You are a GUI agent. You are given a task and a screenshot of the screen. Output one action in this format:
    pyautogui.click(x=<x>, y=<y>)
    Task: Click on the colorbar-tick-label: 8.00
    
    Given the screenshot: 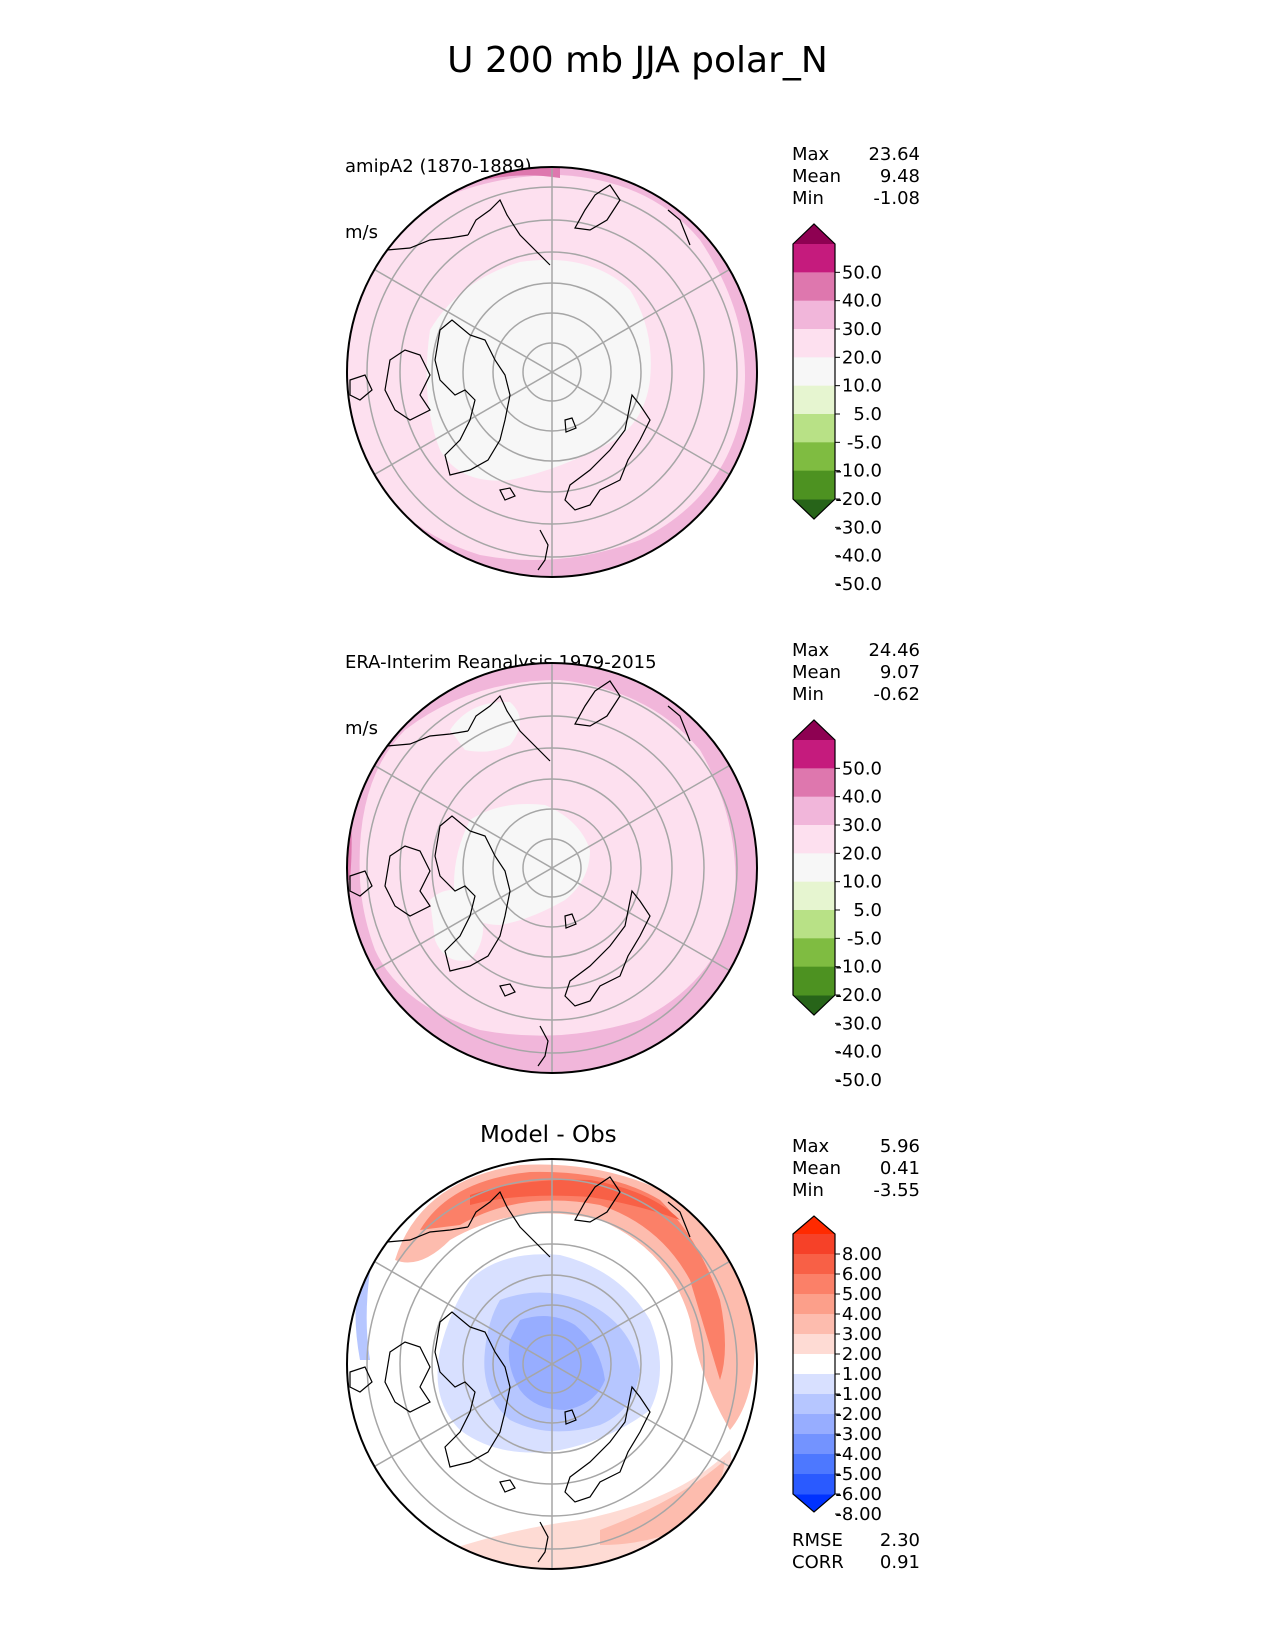 What is the action you would take?
    pyautogui.click(x=862, y=1254)
    